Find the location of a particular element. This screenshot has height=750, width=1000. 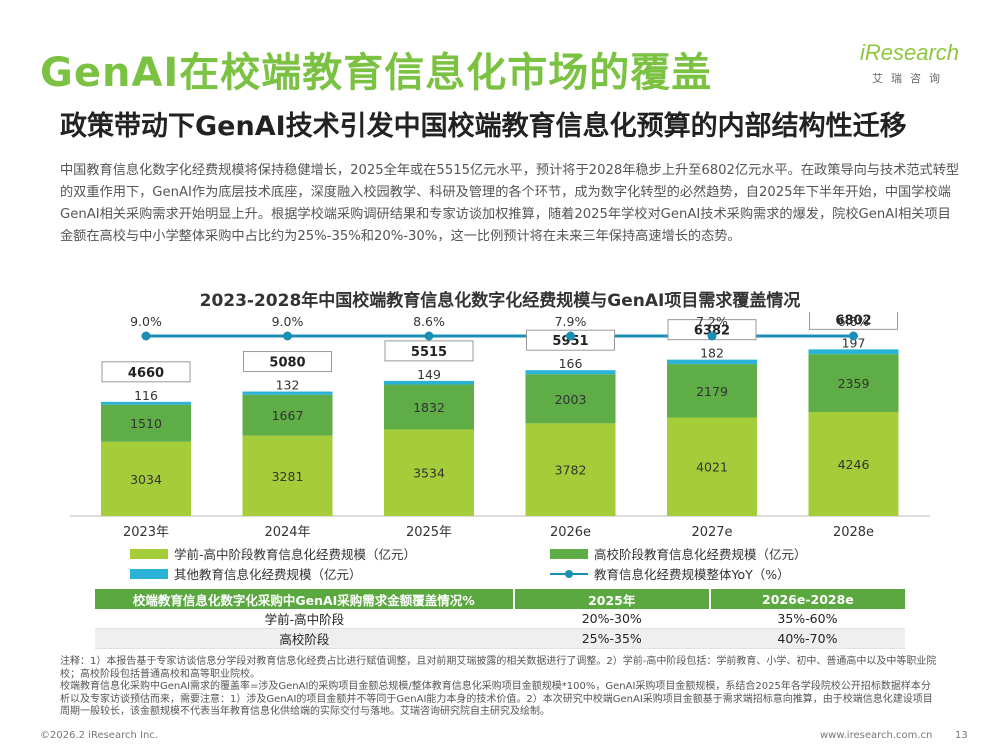

x-tick-label: 2024年 is located at coordinates (287, 532).